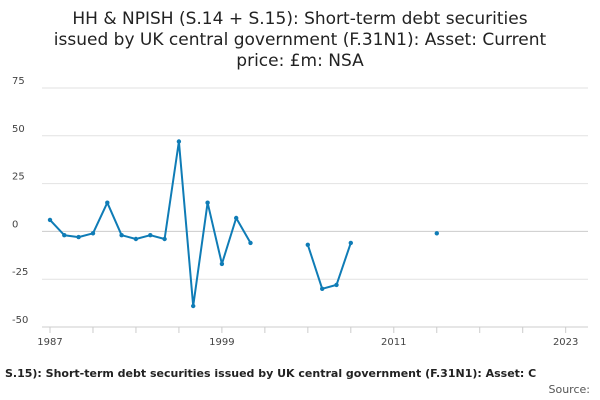  I want to click on source-label: Source:, so click(570, 389).